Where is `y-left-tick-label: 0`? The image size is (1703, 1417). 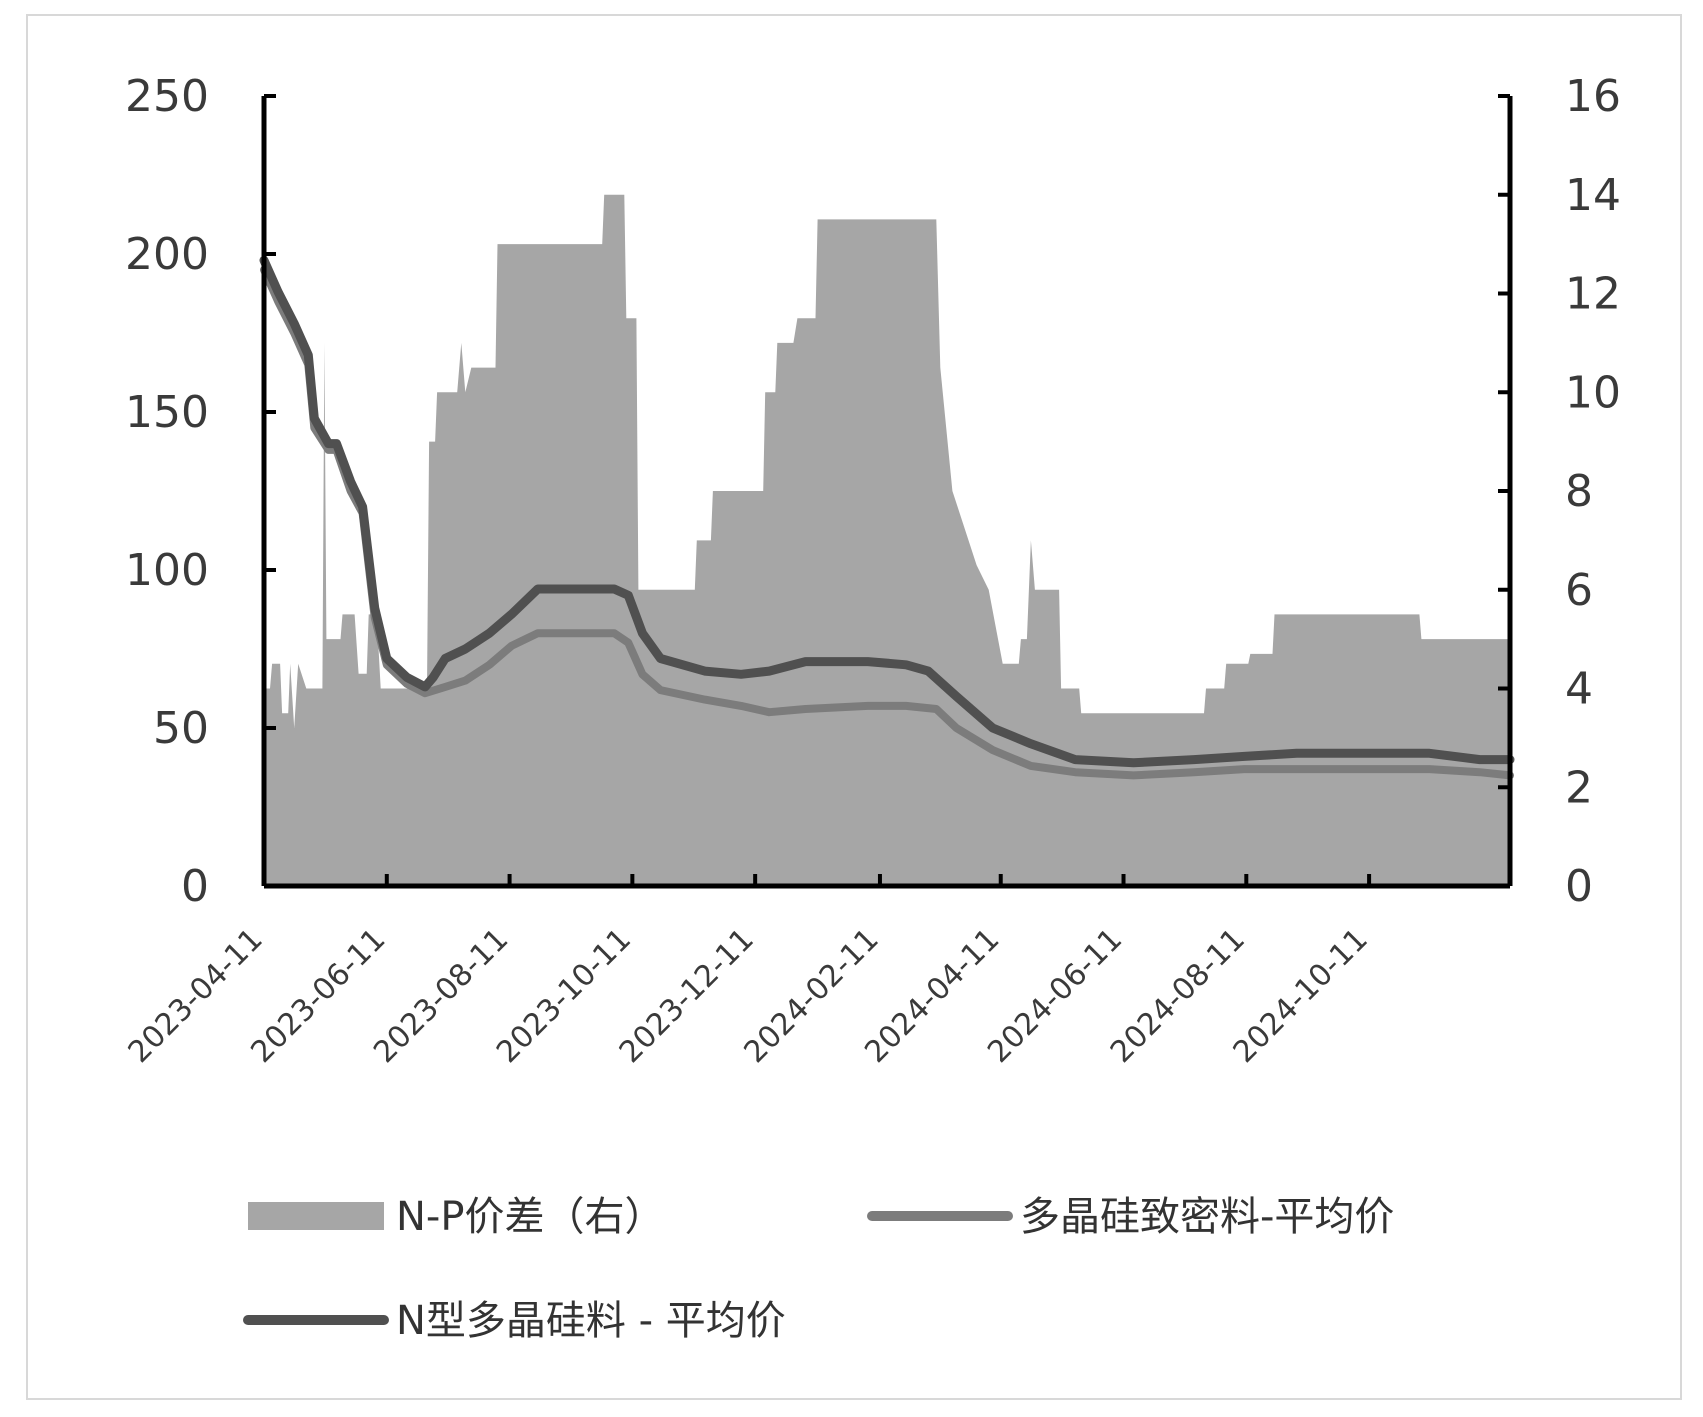 y-left-tick-label: 0 is located at coordinates (195, 886).